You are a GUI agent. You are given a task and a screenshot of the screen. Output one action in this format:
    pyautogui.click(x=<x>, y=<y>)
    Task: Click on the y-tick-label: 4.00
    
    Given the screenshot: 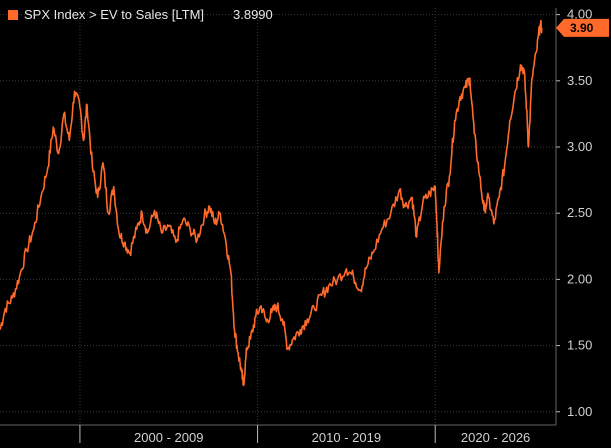 What is the action you would take?
    pyautogui.click(x=579, y=14)
    